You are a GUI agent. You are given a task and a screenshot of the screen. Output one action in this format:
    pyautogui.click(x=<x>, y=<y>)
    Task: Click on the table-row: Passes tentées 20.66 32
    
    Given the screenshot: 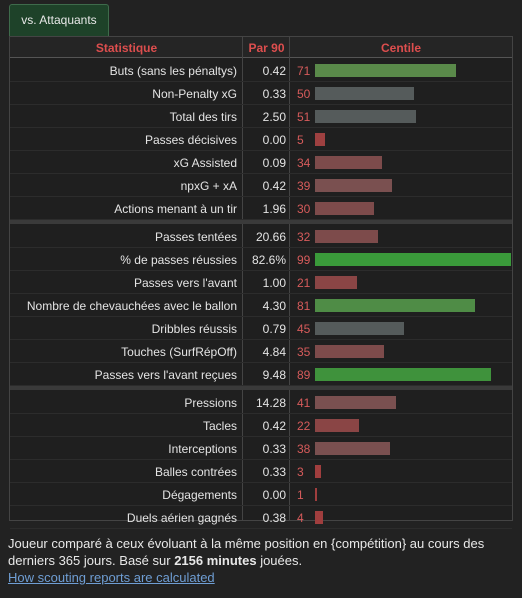 What is the action you would take?
    pyautogui.click(x=261, y=236)
    